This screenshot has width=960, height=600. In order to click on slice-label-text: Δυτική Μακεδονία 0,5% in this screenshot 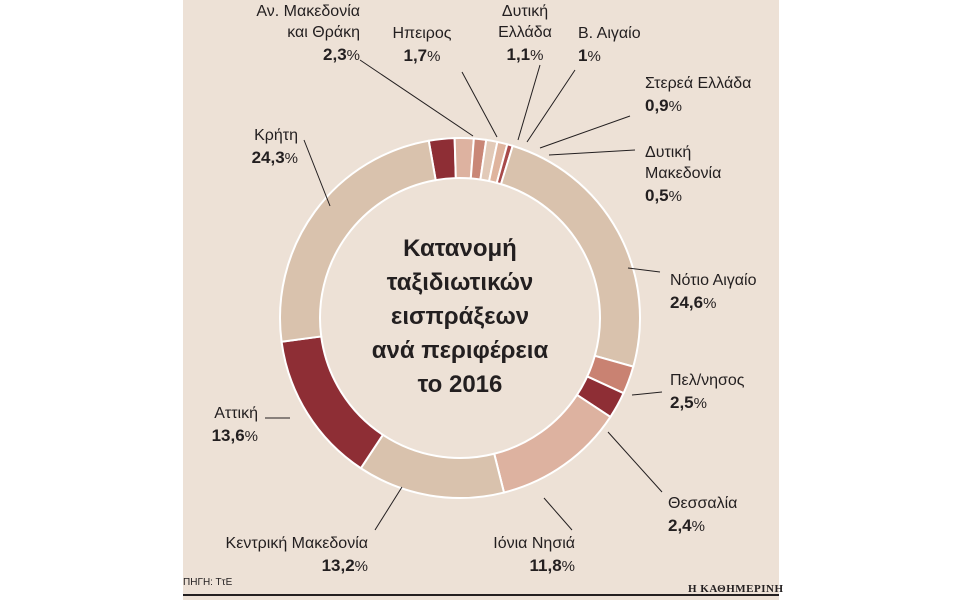, I will do `click(683, 174)`.